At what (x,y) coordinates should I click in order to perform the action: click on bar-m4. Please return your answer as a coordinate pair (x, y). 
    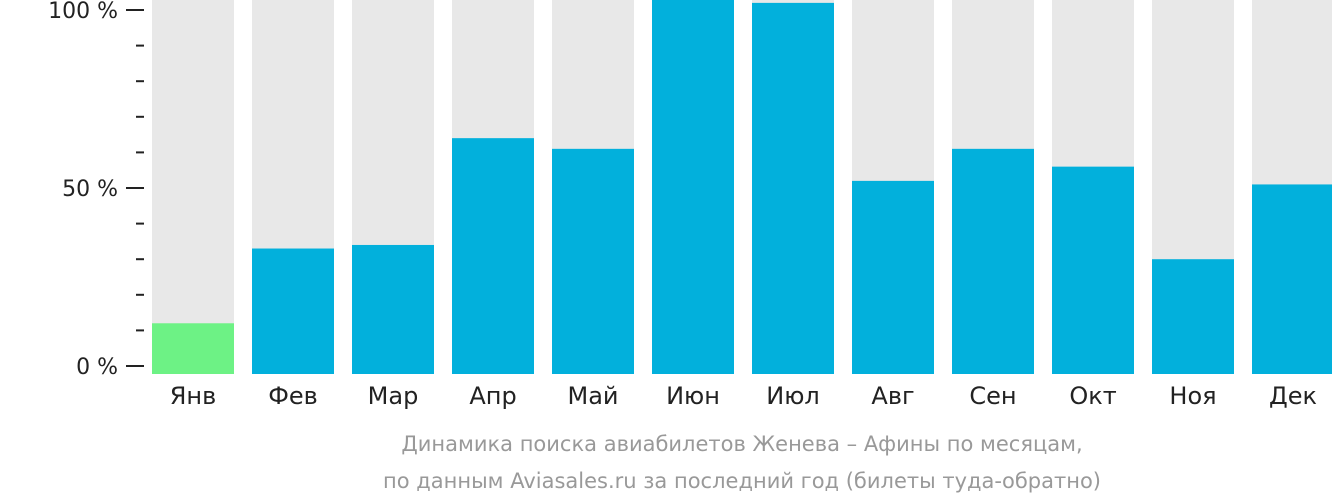
    Looking at the image, I should click on (493, 256).